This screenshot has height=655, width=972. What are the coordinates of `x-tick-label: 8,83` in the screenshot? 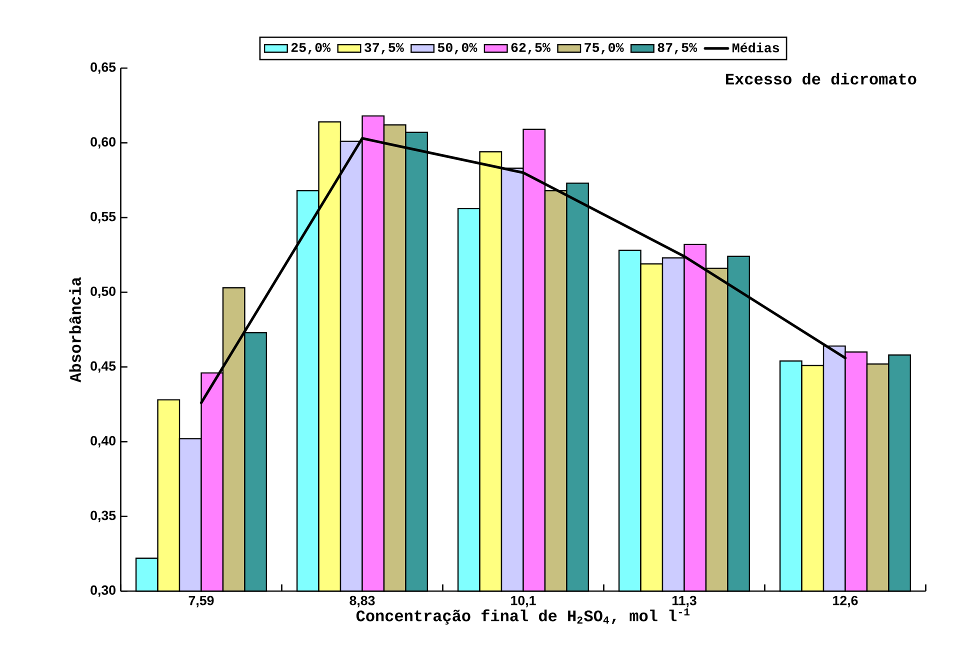 It's located at (362, 602).